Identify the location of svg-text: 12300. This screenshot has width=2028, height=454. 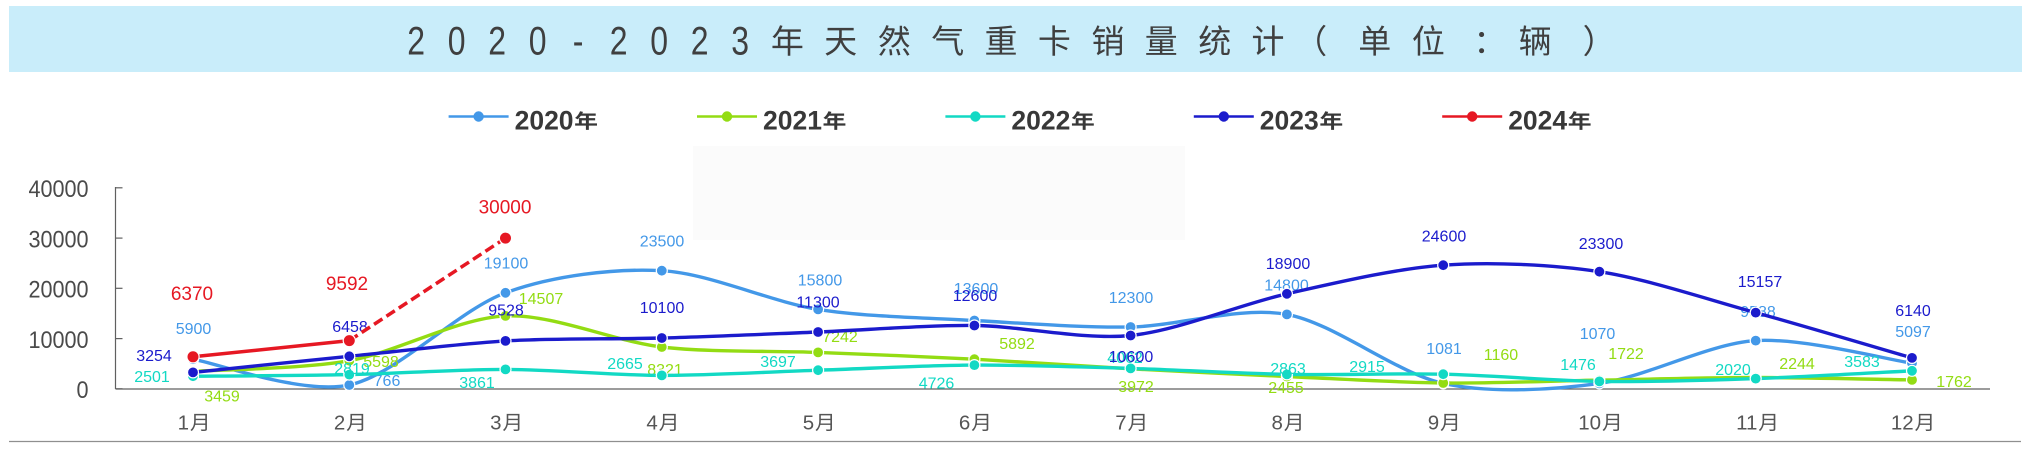
(1131, 298).